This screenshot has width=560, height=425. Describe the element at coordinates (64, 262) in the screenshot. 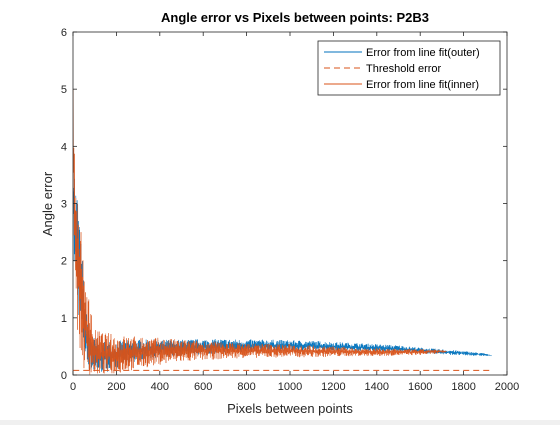

I see `y-tick-label: 2` at that location.